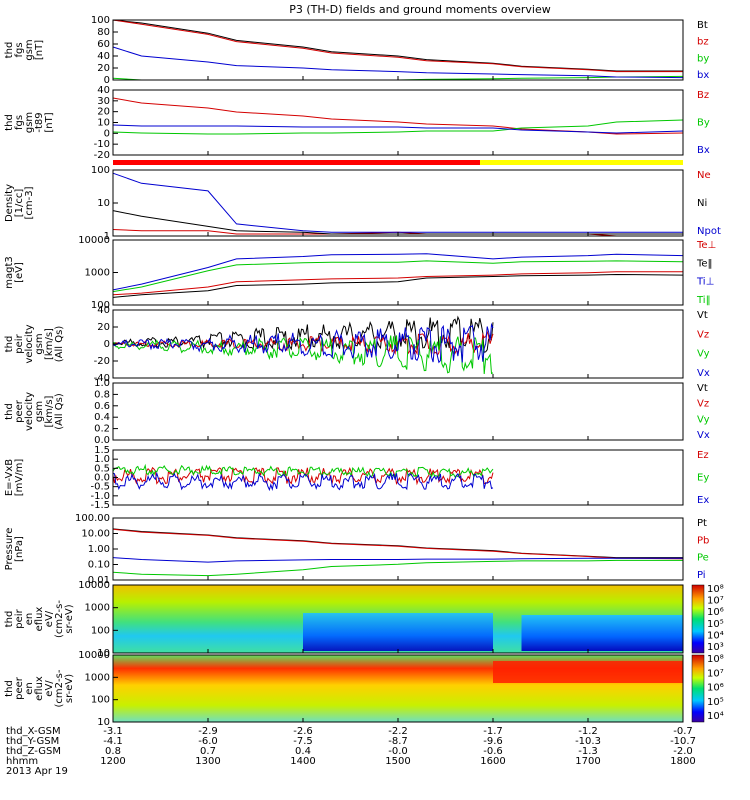 This screenshot has height=800, width=750. I want to click on ylabel-line: velocity, so click(29, 343).